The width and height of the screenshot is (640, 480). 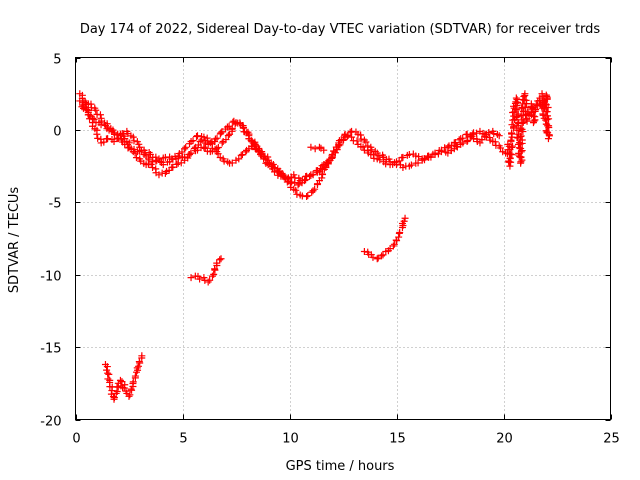 I want to click on x-tick-label: 15, so click(x=397, y=439).